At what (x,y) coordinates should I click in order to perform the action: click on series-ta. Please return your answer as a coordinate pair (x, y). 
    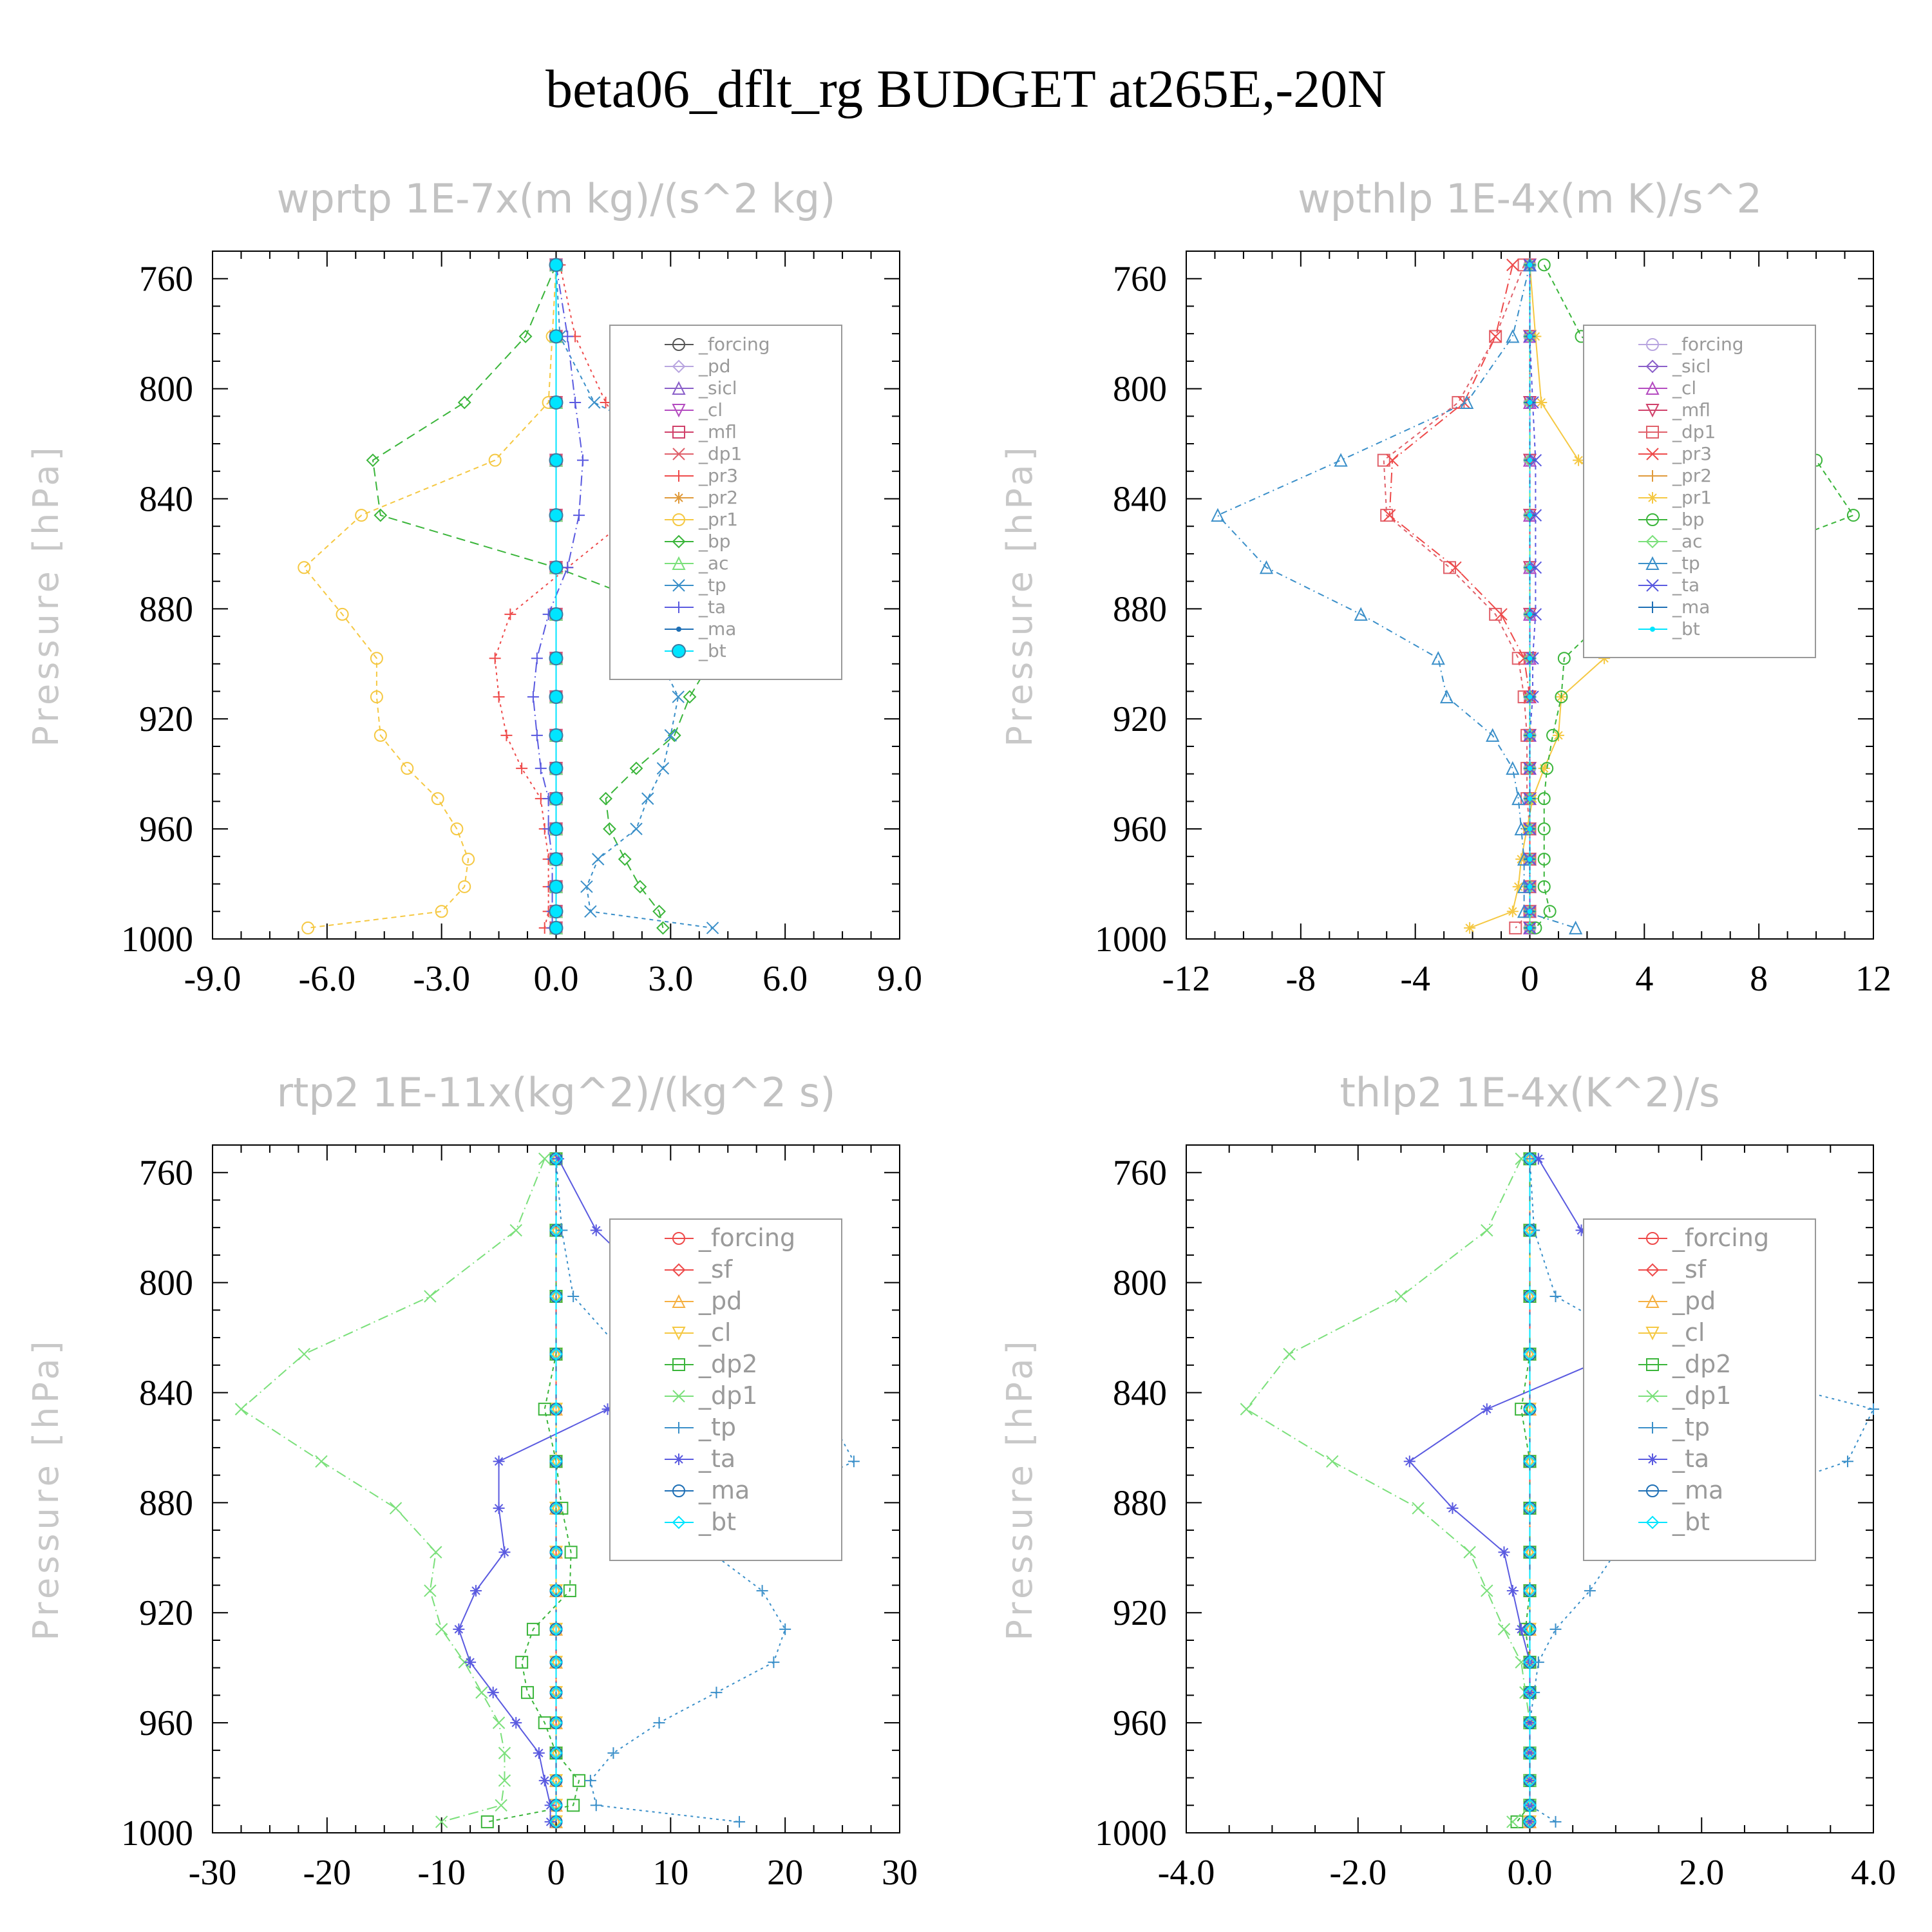
    Looking at the image, I should click on (1533, 596).